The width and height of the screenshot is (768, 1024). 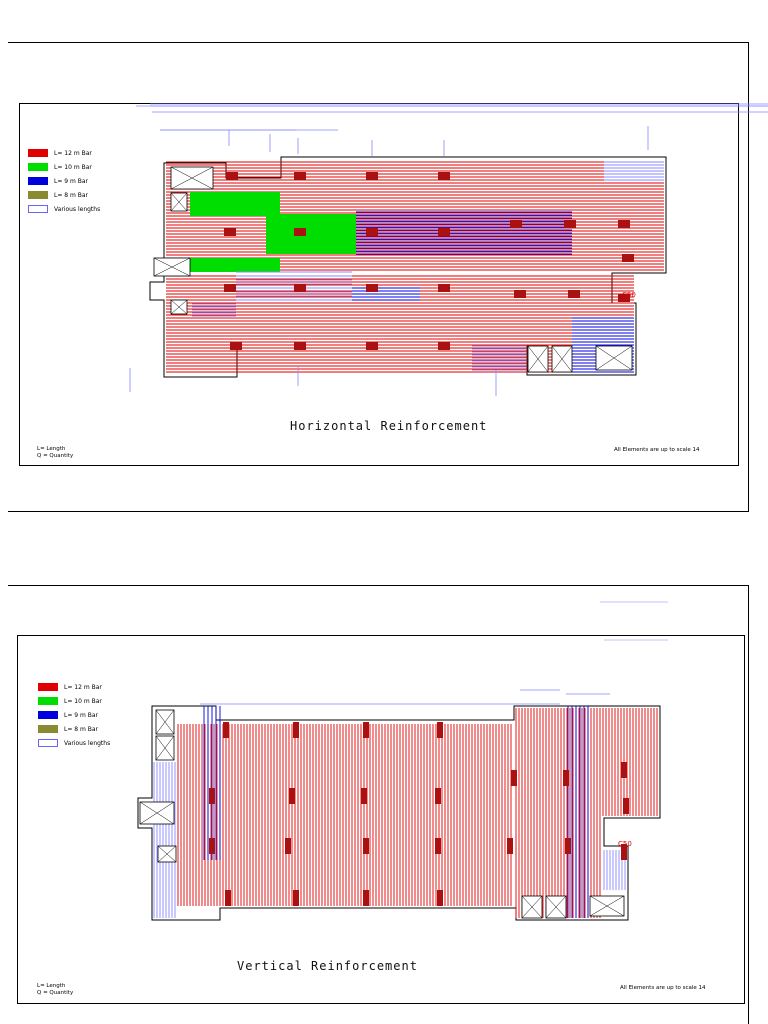 I want to click on swatch-8m, so click(x=38, y=195).